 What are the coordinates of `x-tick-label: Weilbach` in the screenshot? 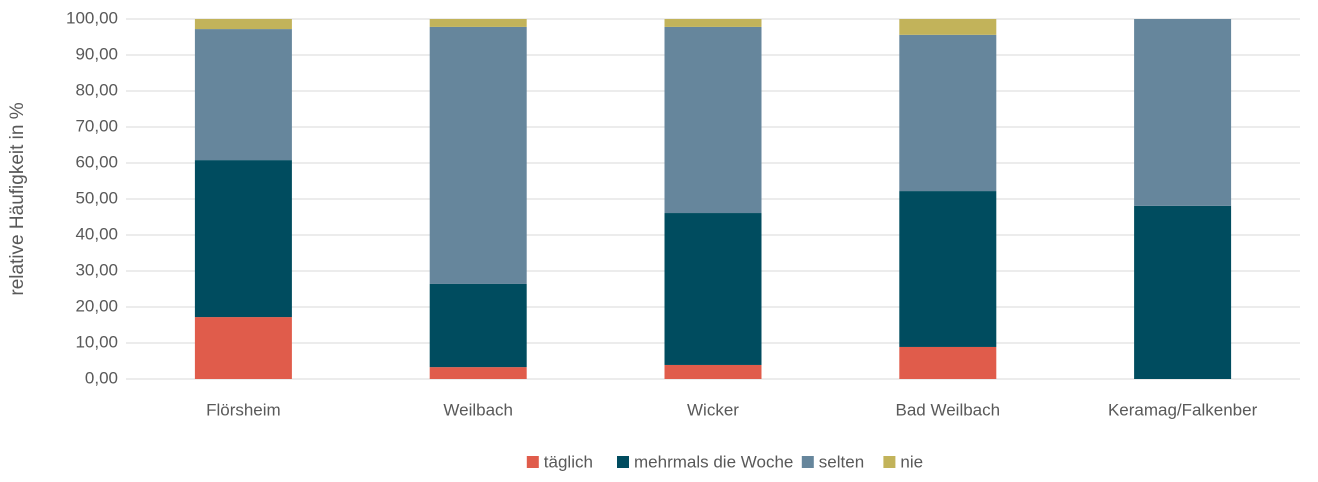 It's located at (478, 409).